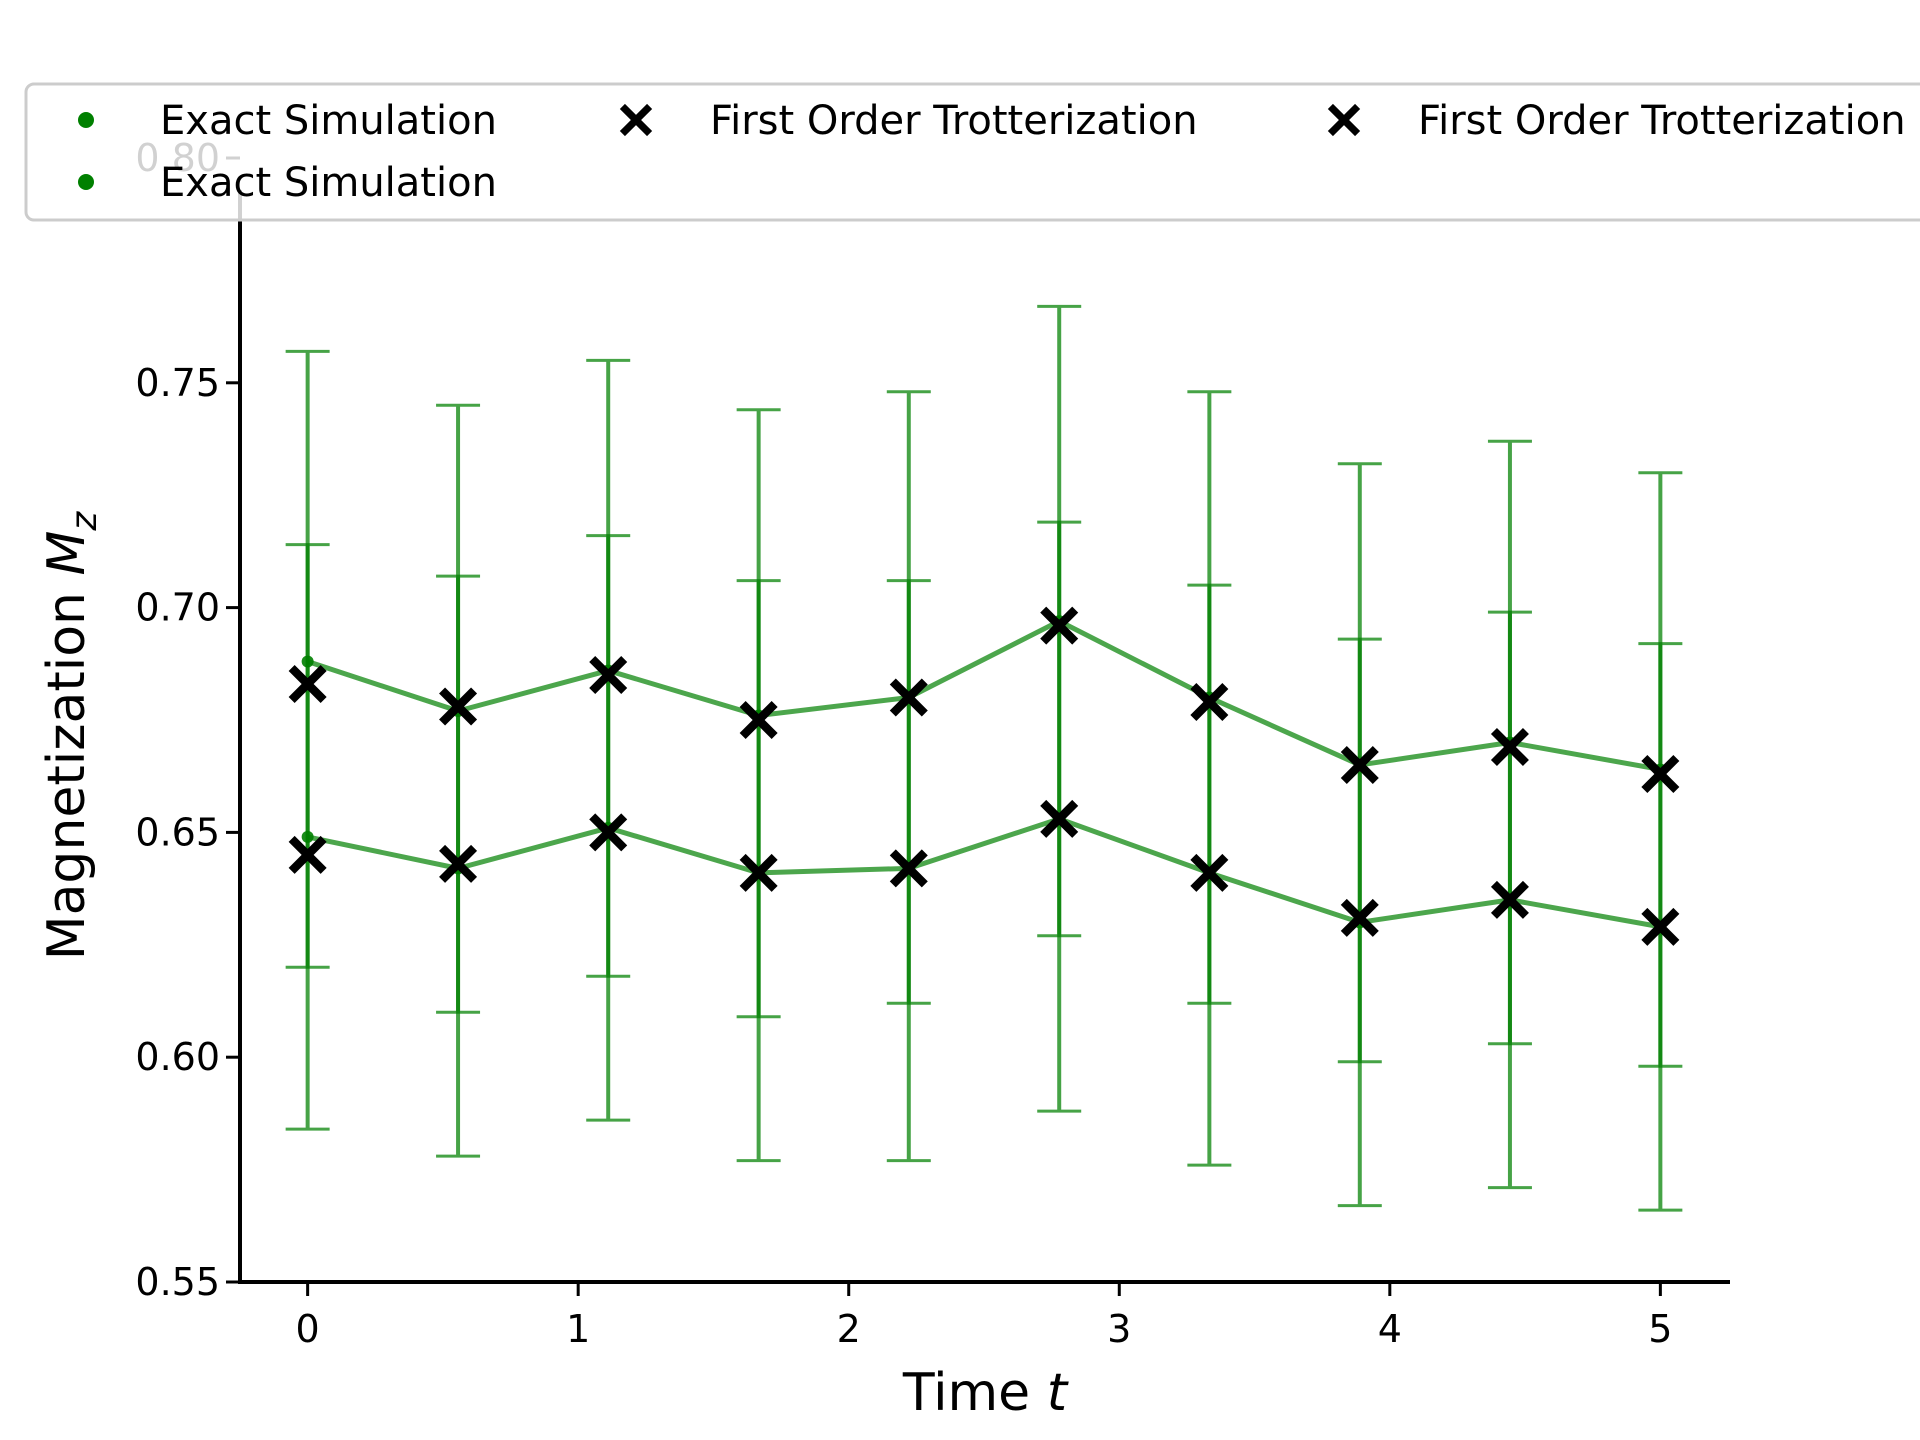 This screenshot has height=1440, width=1920. Describe the element at coordinates (849, 1329) in the screenshot. I see `x-tick-label: 2` at that location.